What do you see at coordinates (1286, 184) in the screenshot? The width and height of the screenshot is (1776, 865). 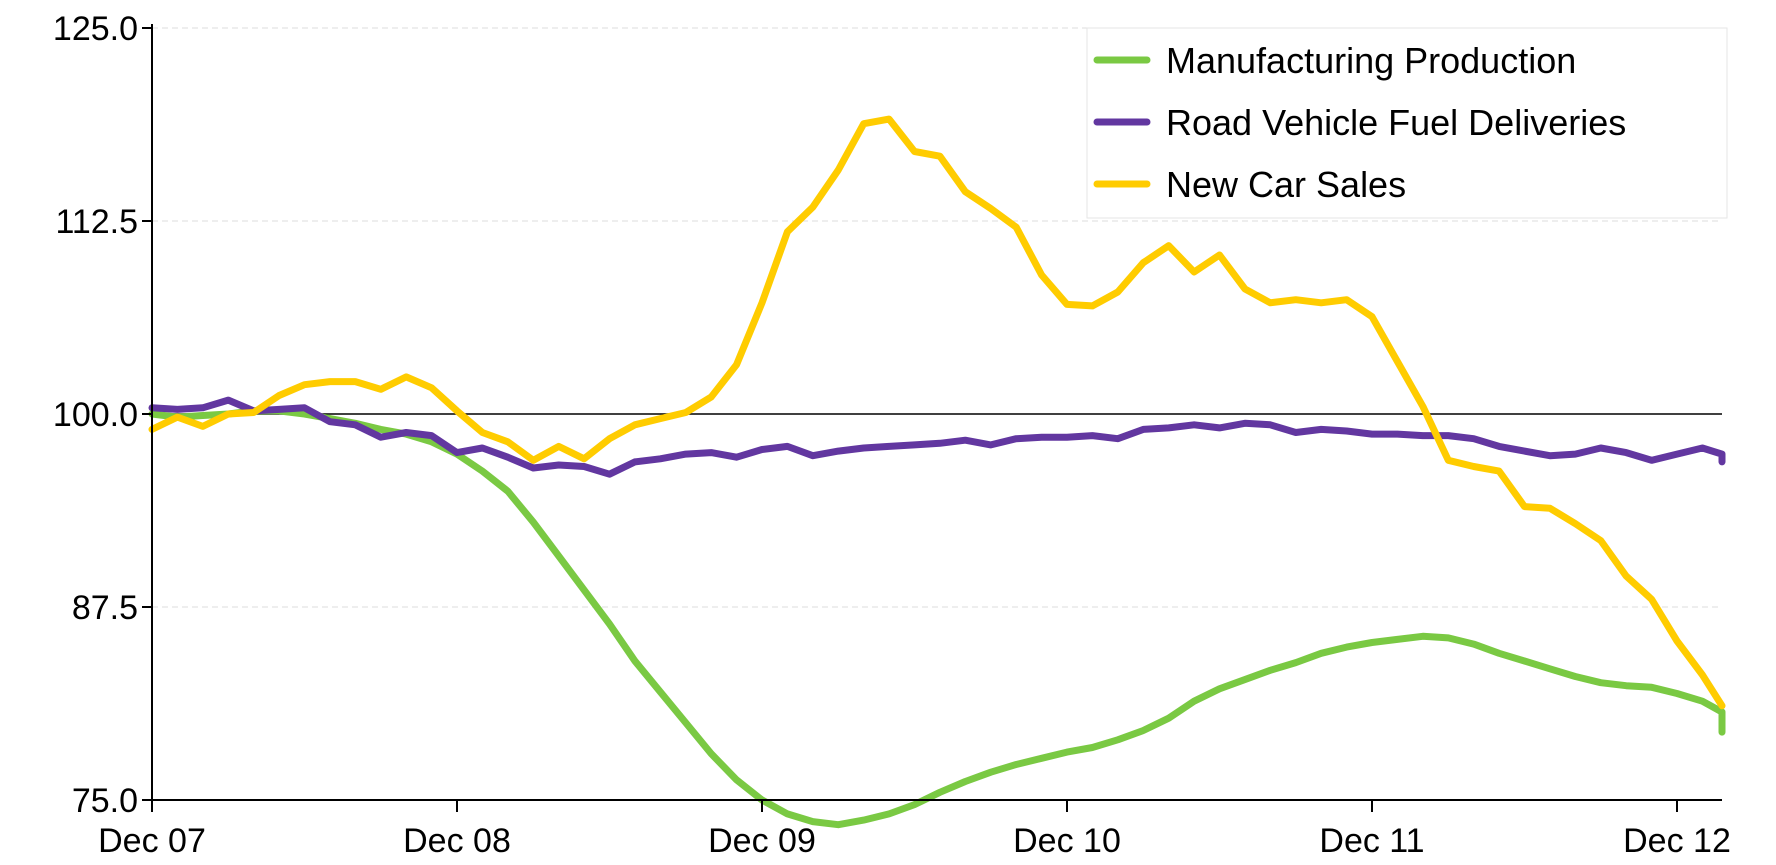 I see `legend-label: New Car Sales` at bounding box center [1286, 184].